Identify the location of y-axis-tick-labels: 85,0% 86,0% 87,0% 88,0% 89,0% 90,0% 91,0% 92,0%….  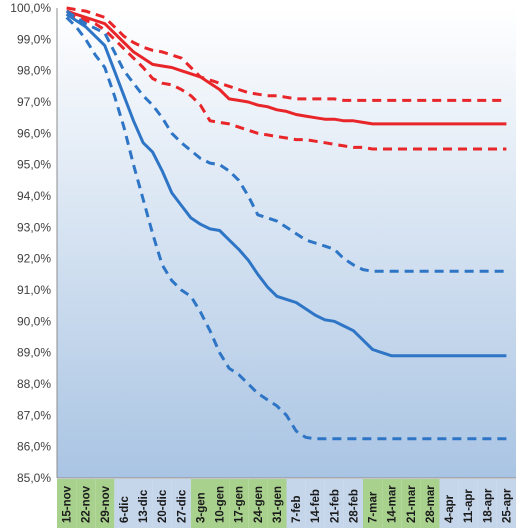
(30, 243).